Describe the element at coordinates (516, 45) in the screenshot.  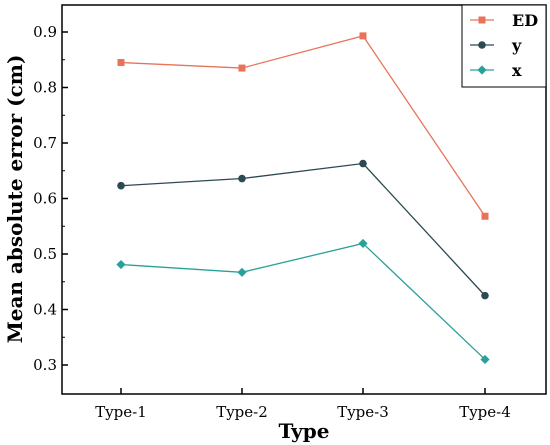
I see `legend-label-y: y` at that location.